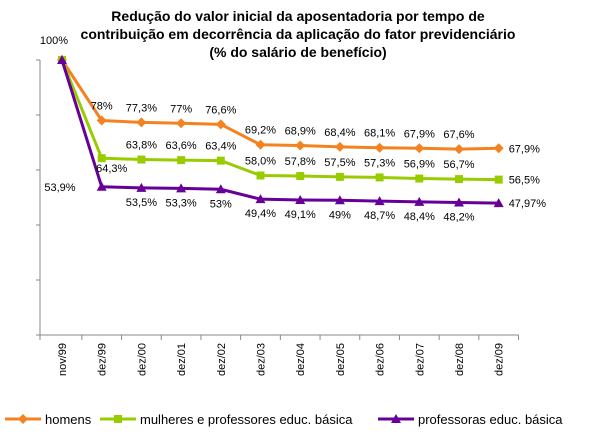 The width and height of the screenshot is (596, 445). Describe the element at coordinates (181, 109) in the screenshot. I see `data-label: 77%` at that location.